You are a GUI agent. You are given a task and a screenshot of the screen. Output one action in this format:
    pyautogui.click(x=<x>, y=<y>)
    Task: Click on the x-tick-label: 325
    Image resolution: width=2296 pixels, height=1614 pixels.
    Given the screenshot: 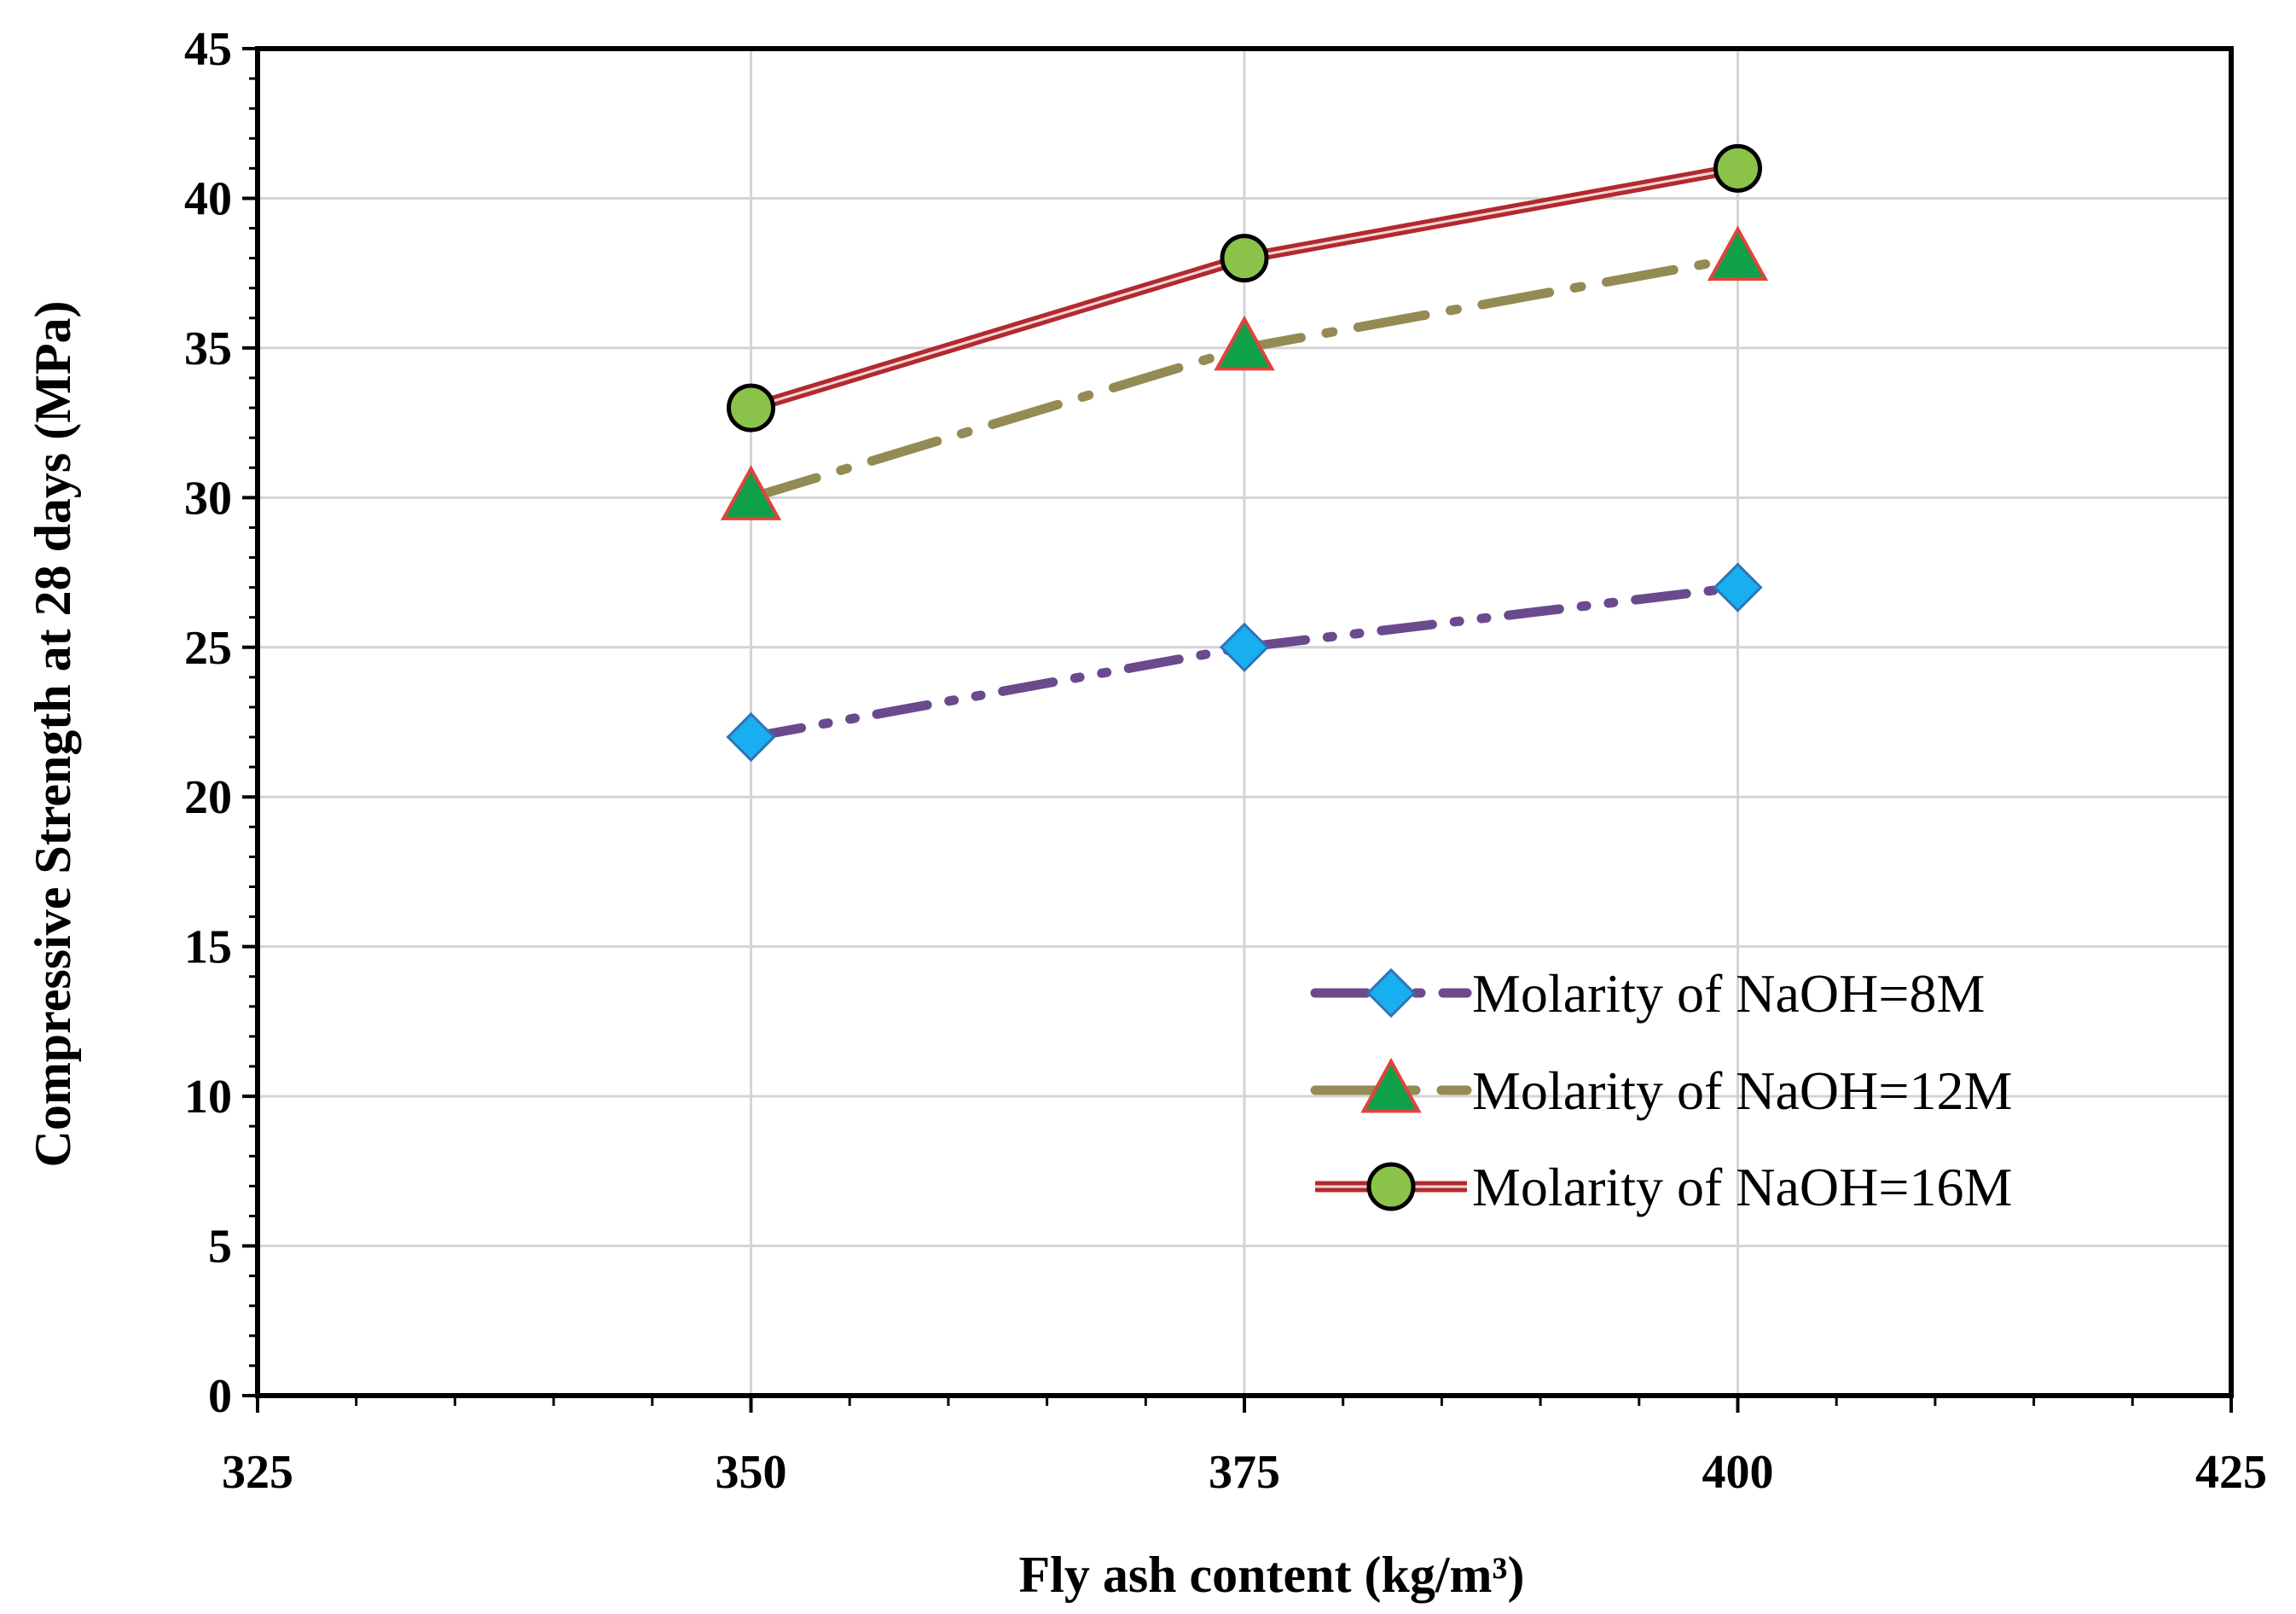 What is the action you would take?
    pyautogui.click(x=257, y=1472)
    